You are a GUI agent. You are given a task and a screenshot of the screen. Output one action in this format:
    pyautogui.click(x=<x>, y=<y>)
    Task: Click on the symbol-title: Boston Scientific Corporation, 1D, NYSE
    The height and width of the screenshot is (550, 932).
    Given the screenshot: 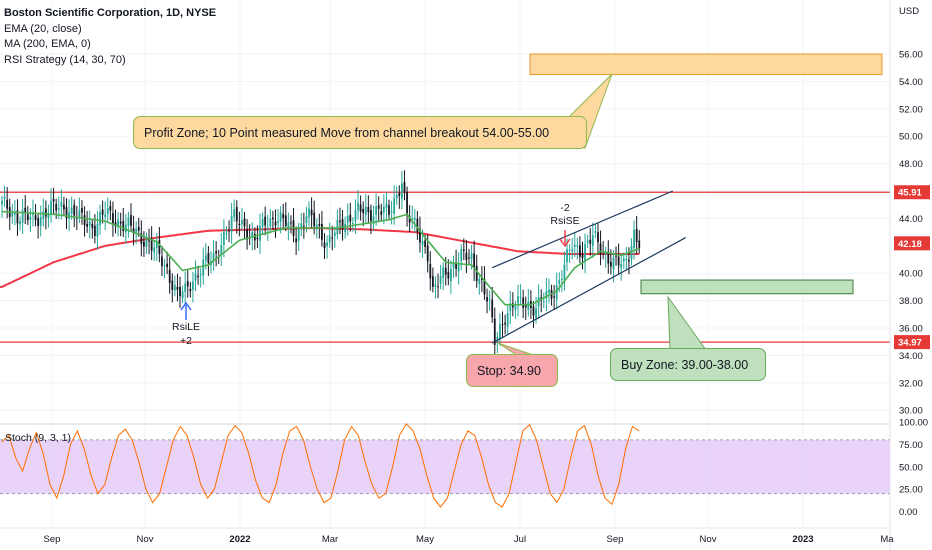 What is the action you would take?
    pyautogui.click(x=110, y=13)
    